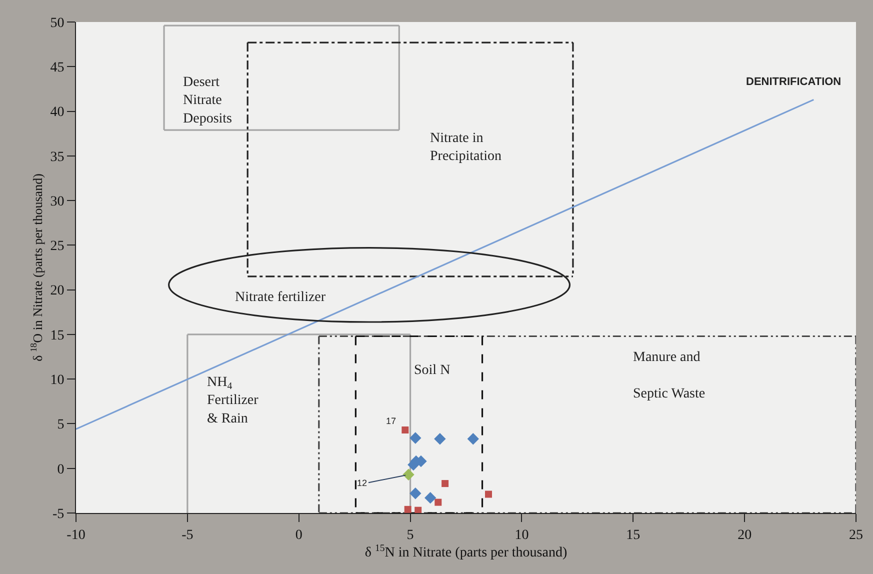 The image size is (873, 574). What do you see at coordinates (466, 551) in the screenshot?
I see `x-axis-title: δ $^{15}$N in Nitrate (parts per thousand)` at bounding box center [466, 551].